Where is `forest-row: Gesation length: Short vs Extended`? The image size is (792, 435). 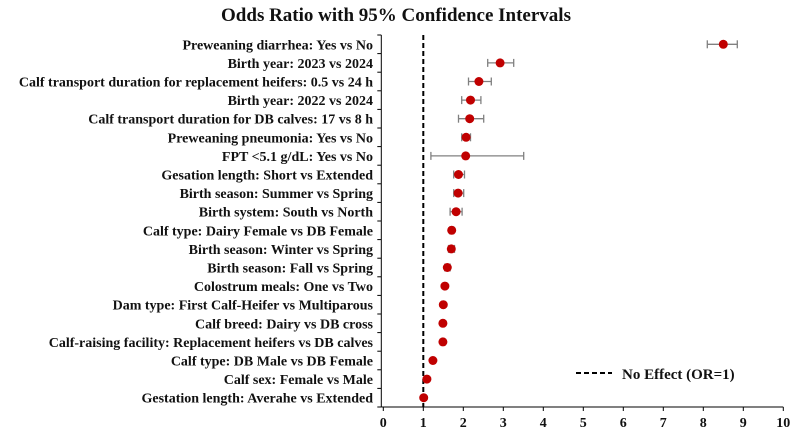 forest-row: Gesation length: Short vs Extended is located at coordinates (313, 176).